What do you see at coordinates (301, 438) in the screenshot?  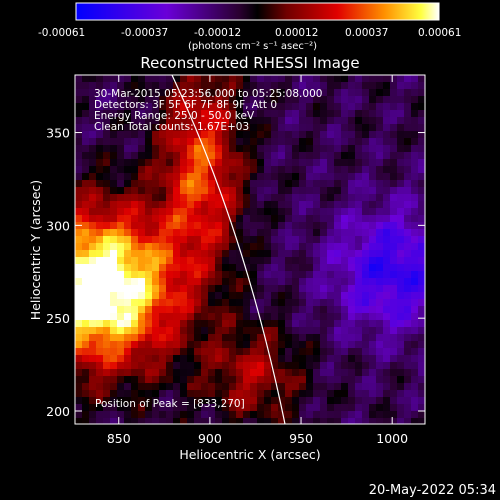 I see `x-tick-label: 950` at bounding box center [301, 438].